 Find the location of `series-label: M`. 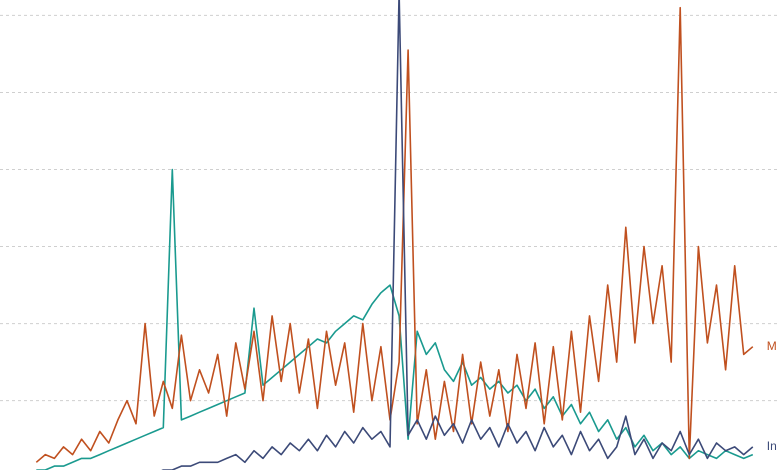

series-label: M is located at coordinates (772, 346).